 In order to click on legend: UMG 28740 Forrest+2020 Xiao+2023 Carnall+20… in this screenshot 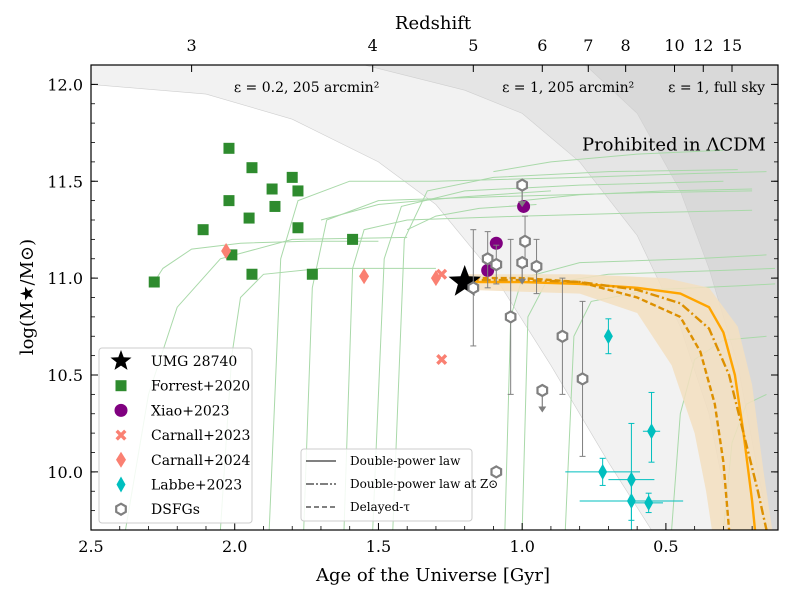, I will do `click(175, 435)`.